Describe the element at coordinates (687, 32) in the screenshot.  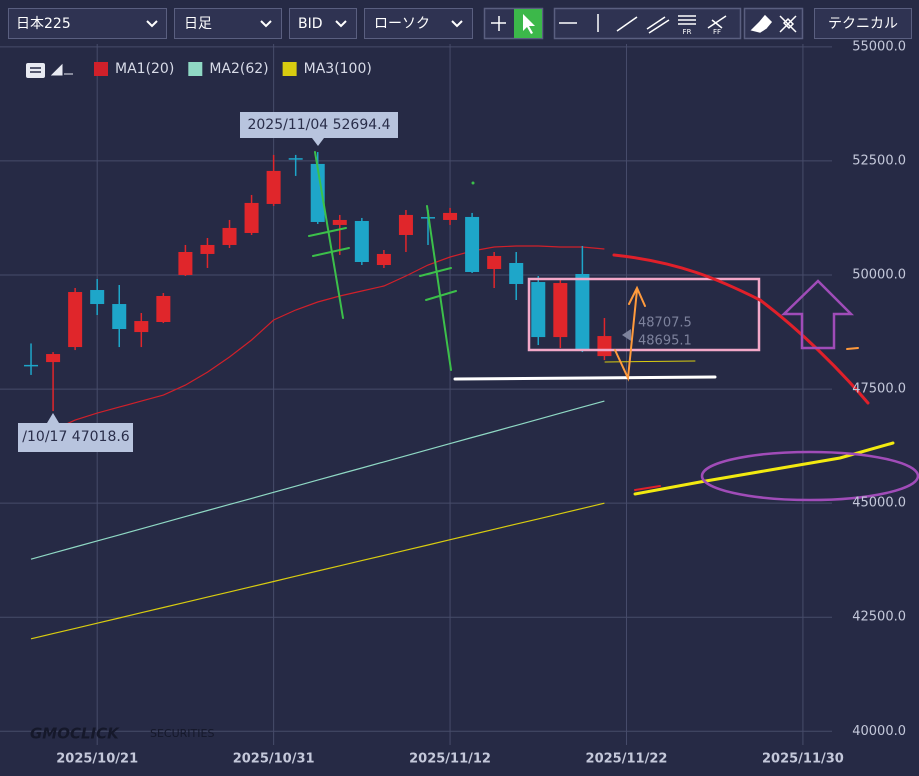
I see `tool-caption: FR` at that location.